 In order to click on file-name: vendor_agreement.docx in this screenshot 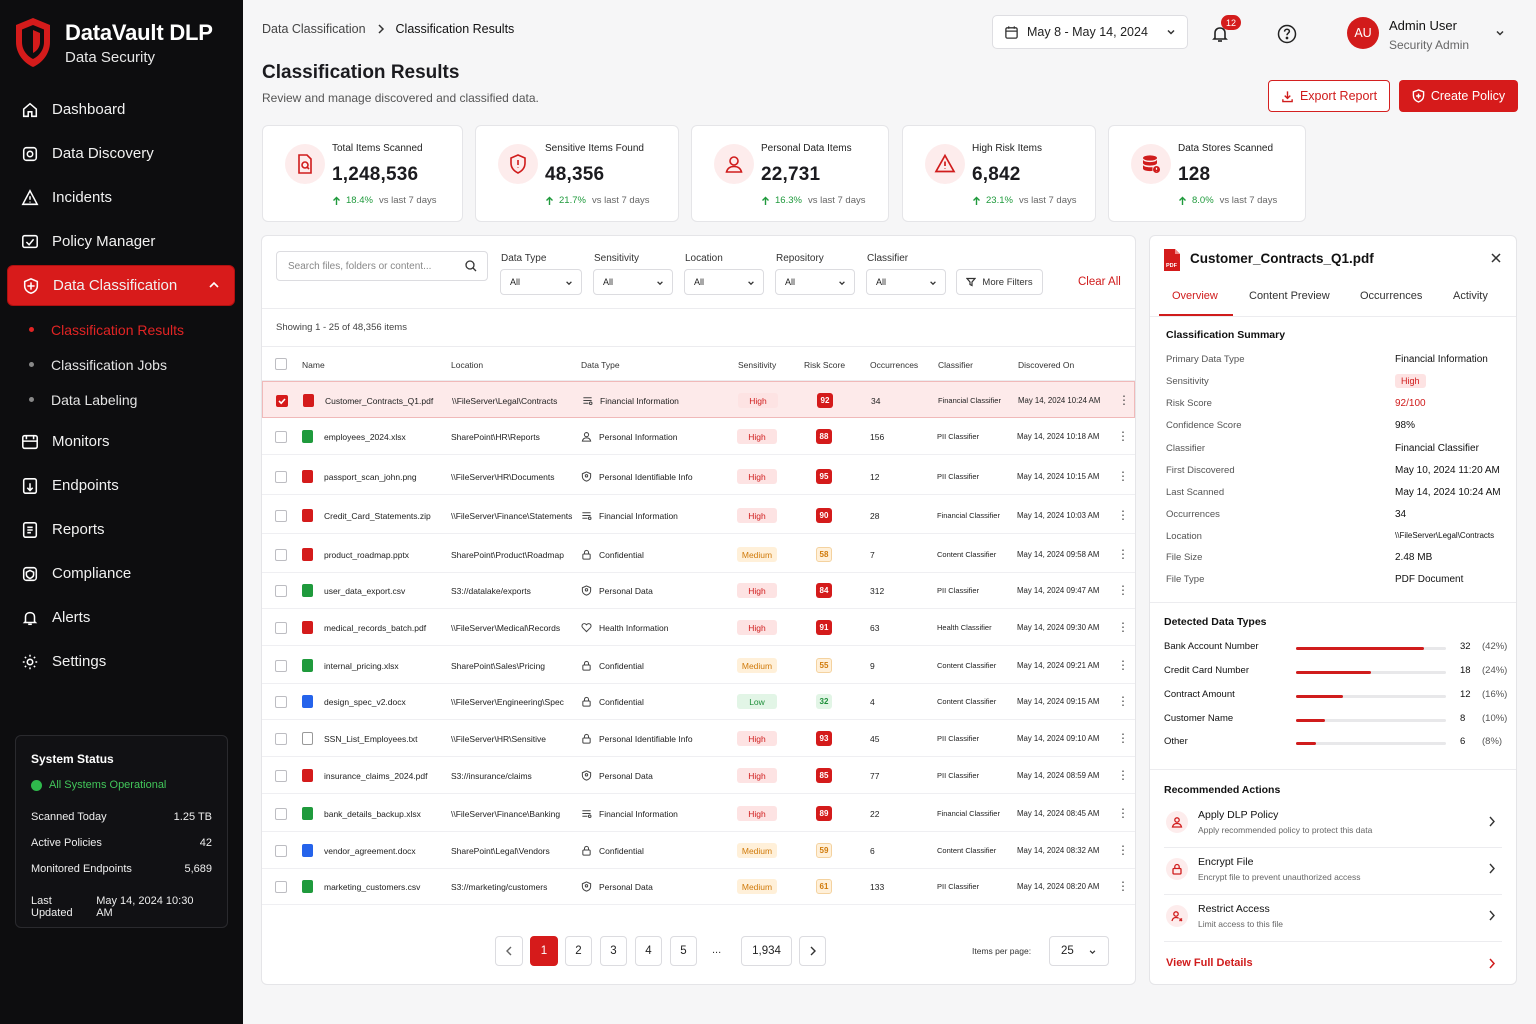, I will do `click(370, 851)`.